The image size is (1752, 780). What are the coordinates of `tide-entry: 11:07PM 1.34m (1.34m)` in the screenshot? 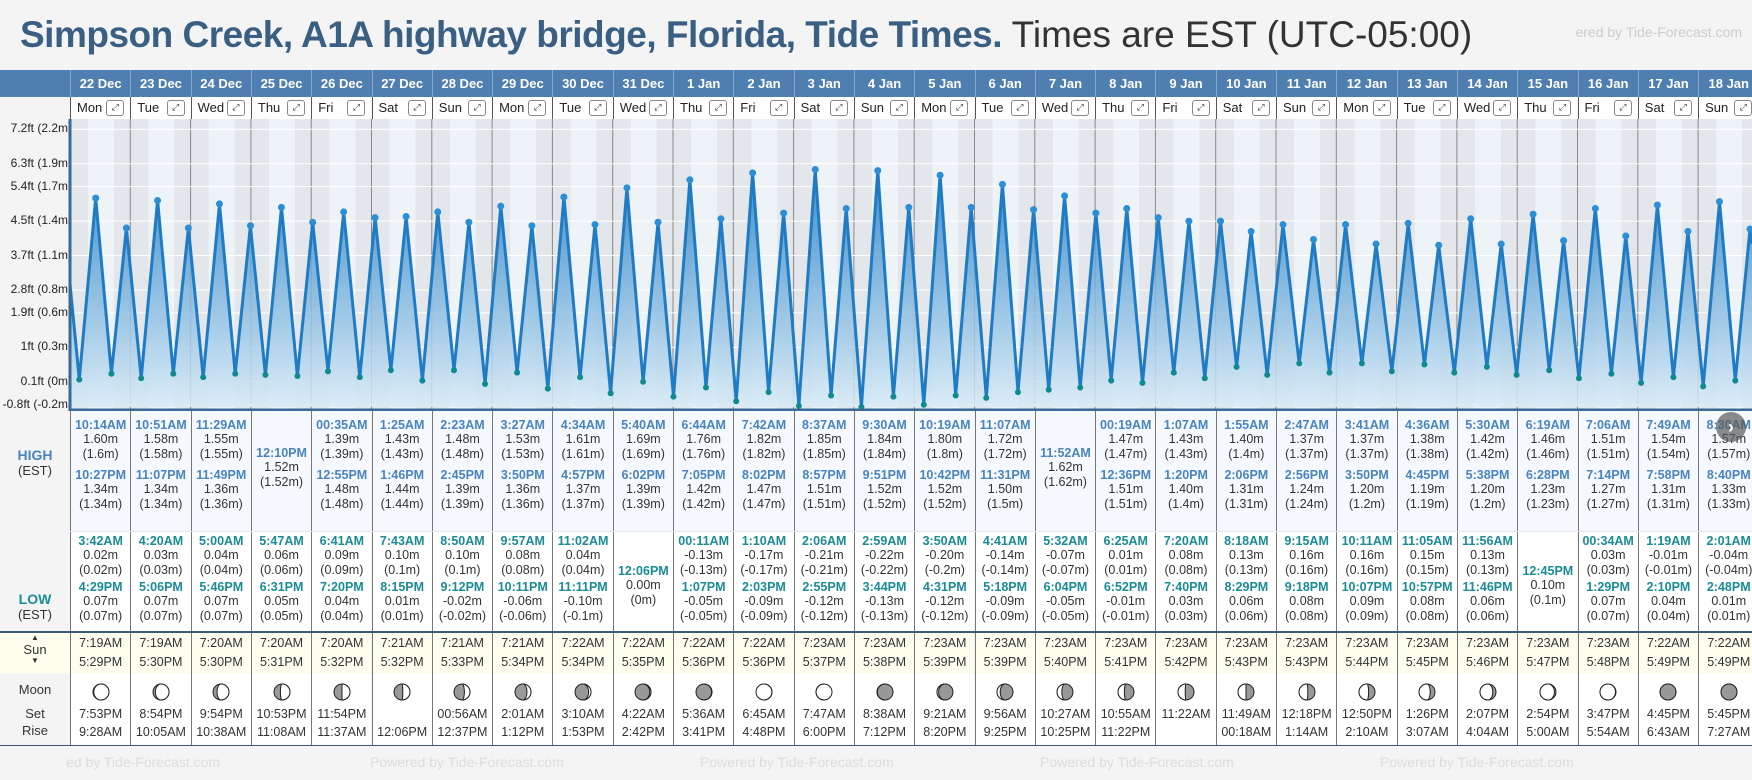 It's located at (160, 490).